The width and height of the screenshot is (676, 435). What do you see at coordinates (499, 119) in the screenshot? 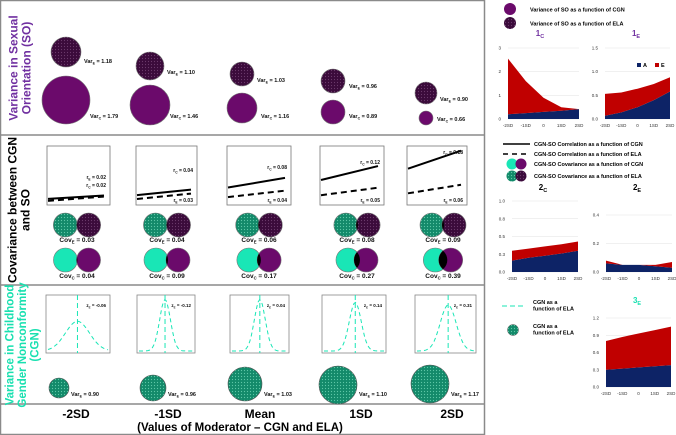
I see `y-tick-label: 0` at bounding box center [499, 119].